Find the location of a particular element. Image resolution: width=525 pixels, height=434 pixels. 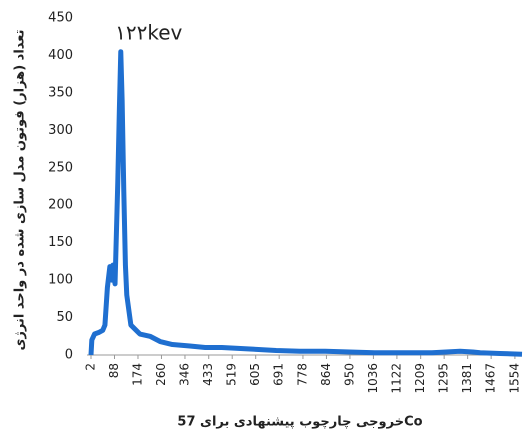

x-tick-label: 864 is located at coordinates (326, 374).